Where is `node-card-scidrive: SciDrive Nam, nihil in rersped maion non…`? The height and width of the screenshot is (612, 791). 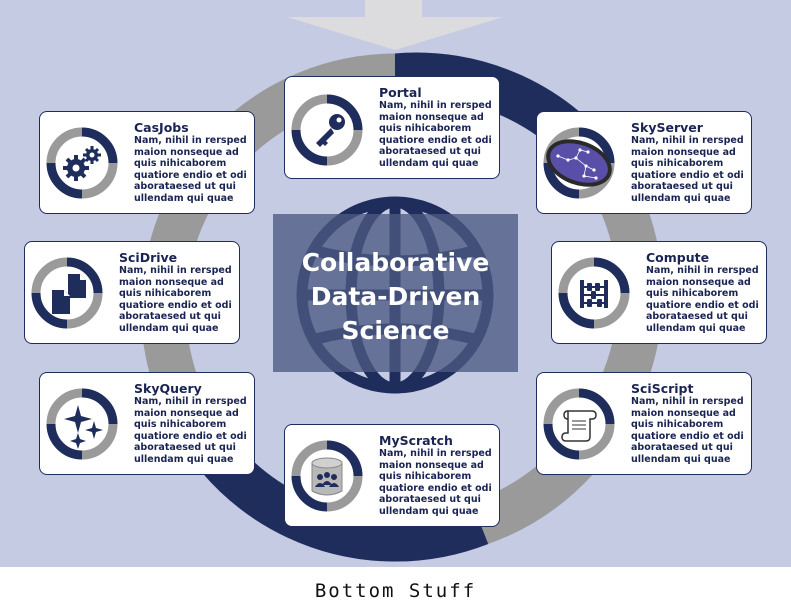 node-card-scidrive: SciDrive Nam, nihil in rersped maion non… is located at coordinates (132, 292).